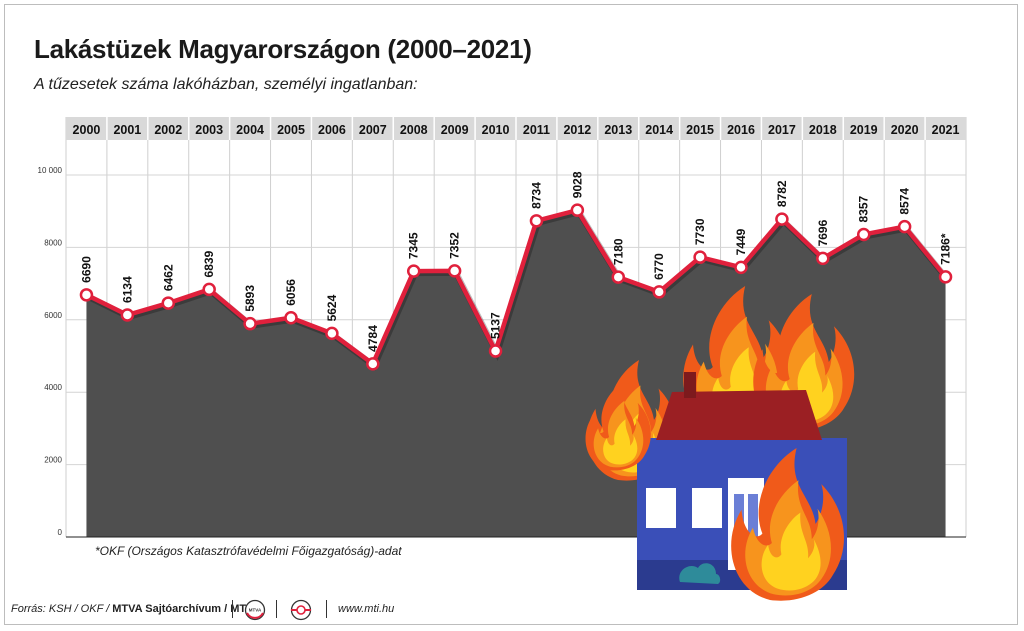  What do you see at coordinates (536, 130) in the screenshot?
I see `year-label: 2011` at bounding box center [536, 130].